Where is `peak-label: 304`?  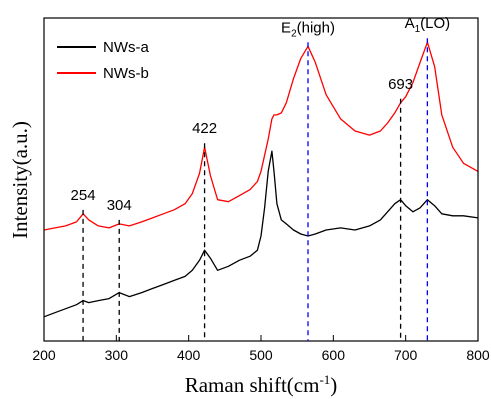 peak-label: 304 is located at coordinates (119, 205).